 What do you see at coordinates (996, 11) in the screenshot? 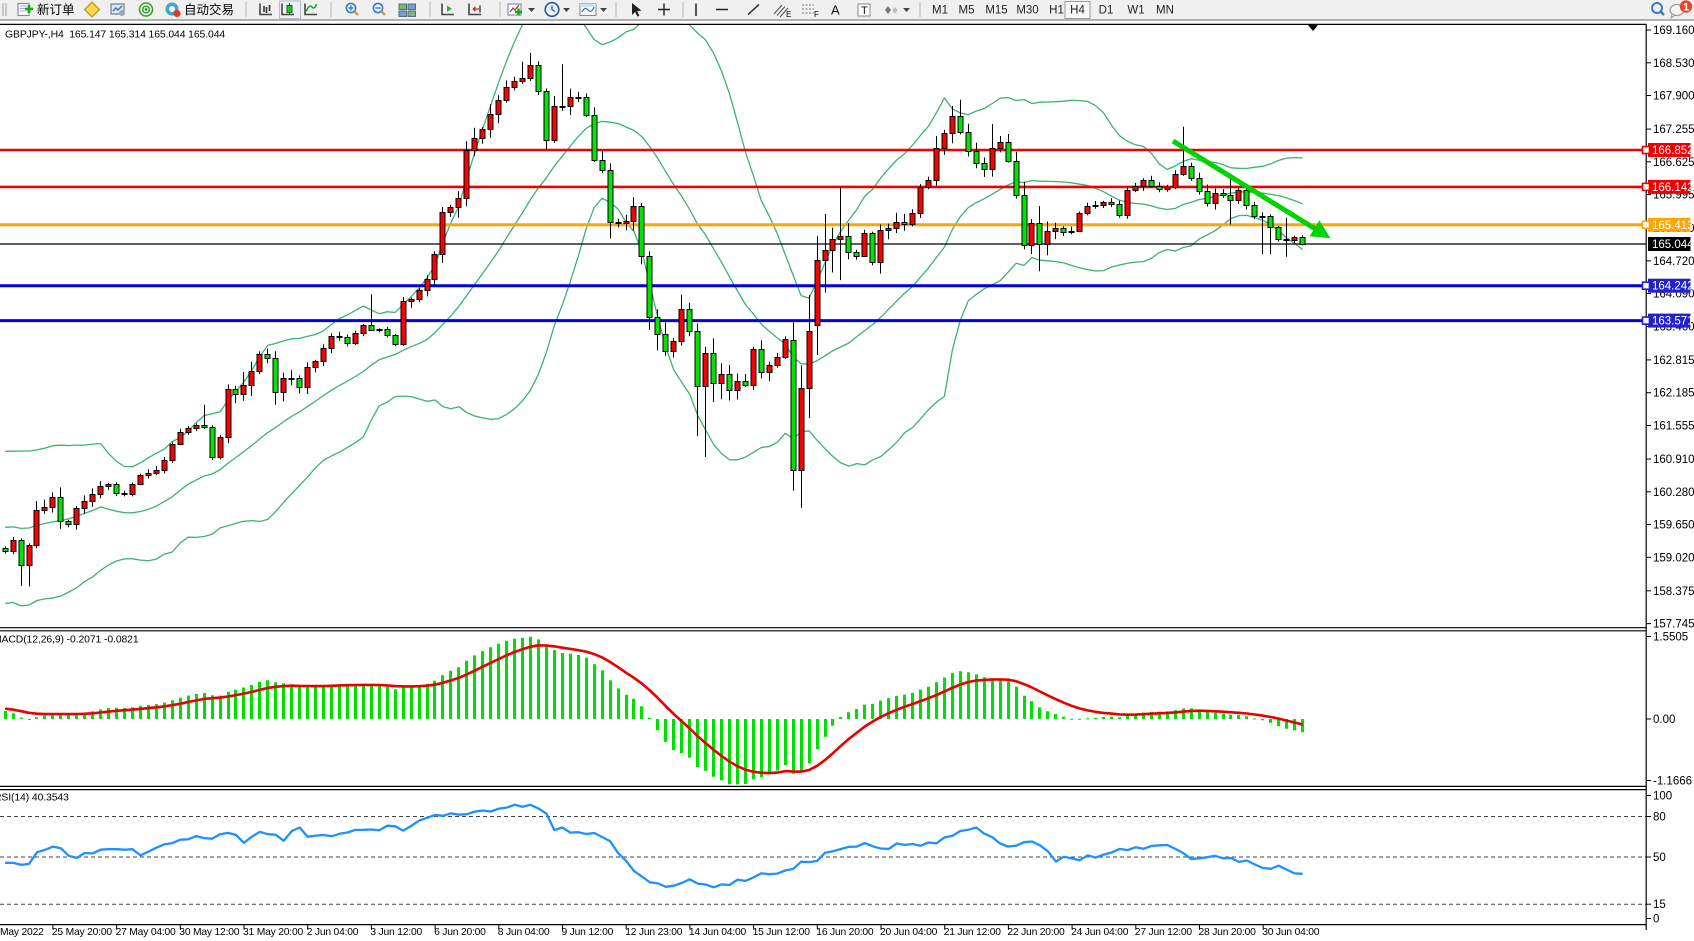
I see `svg-text: M15` at bounding box center [996, 11].